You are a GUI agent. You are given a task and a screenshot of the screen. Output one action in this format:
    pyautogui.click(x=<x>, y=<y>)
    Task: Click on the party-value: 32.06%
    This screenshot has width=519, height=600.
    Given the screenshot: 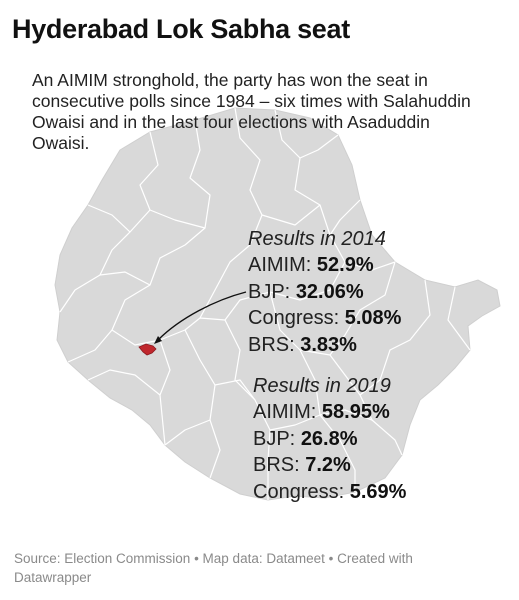 What is the action you would take?
    pyautogui.click(x=329, y=291)
    